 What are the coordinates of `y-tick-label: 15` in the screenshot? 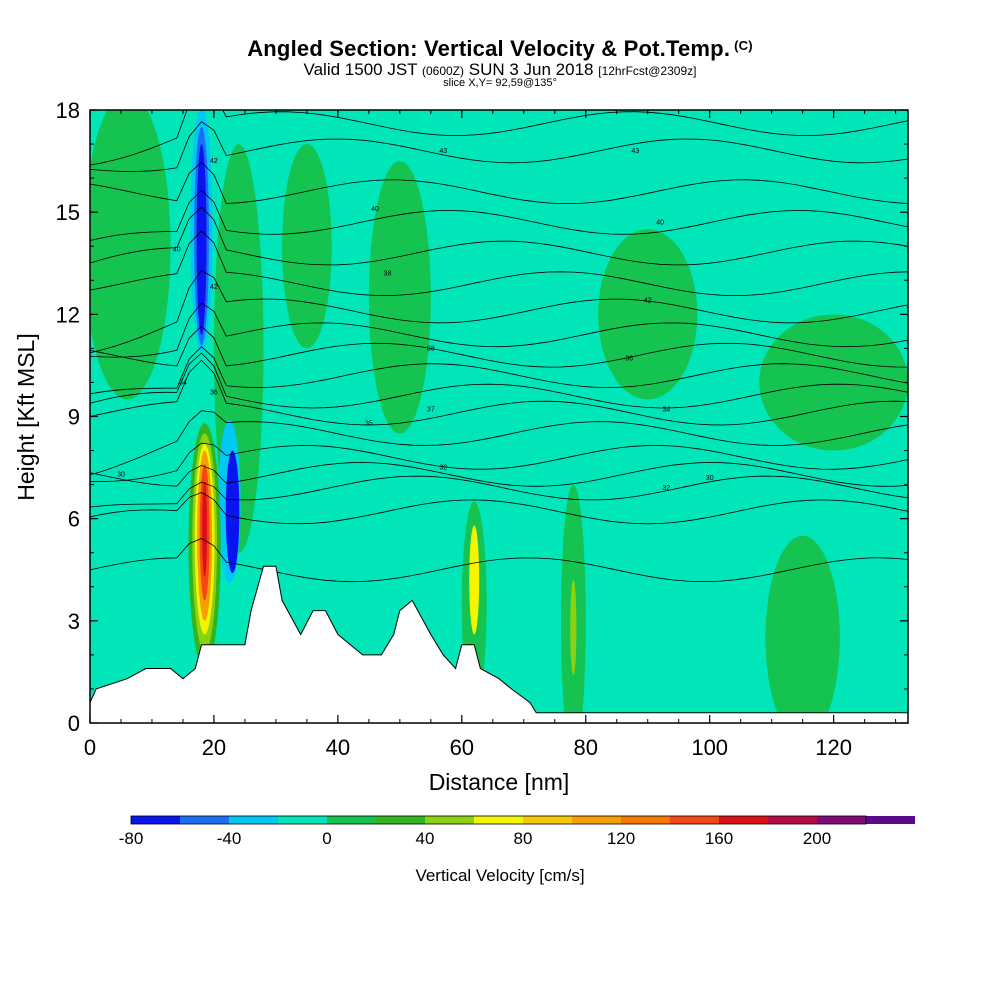 It's located at (68, 212).